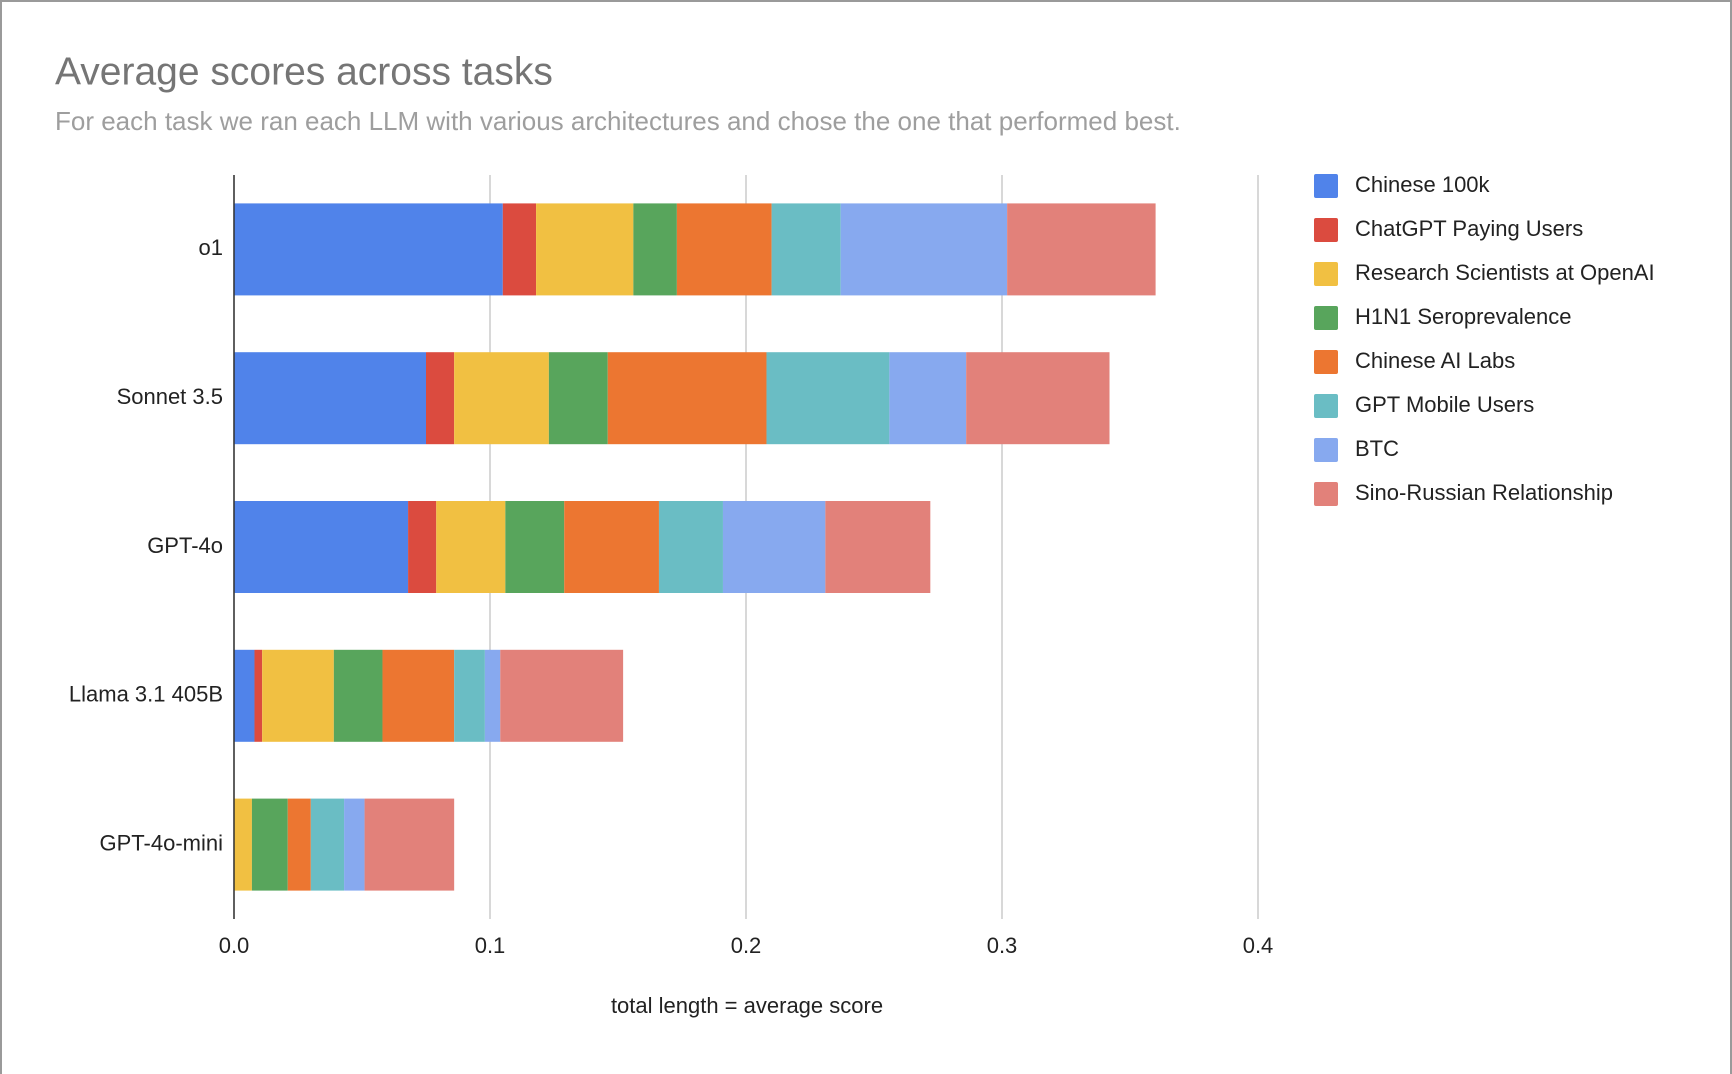 This screenshot has width=1732, height=1074. I want to click on legend-label: ChatGPT Paying Users, so click(1469, 228).